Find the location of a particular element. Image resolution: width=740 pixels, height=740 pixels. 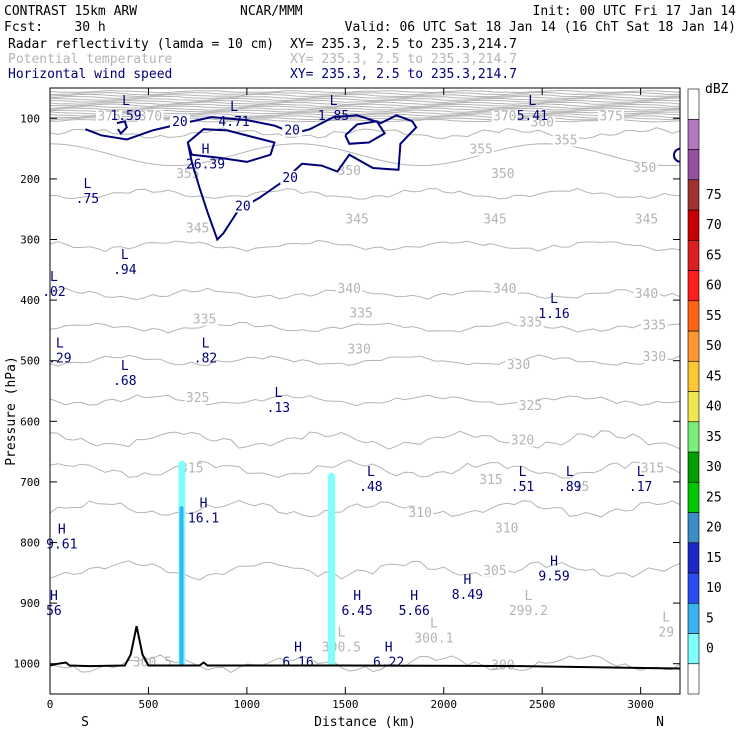

x-tick-label: 0 is located at coordinates (50, 704).